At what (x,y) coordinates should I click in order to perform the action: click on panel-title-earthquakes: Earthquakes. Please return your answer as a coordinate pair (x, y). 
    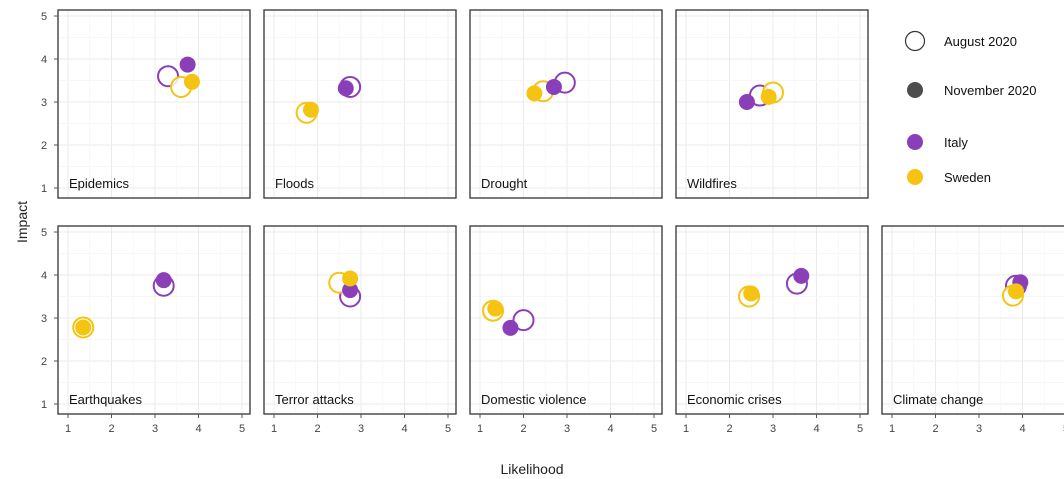
    Looking at the image, I should click on (105, 399).